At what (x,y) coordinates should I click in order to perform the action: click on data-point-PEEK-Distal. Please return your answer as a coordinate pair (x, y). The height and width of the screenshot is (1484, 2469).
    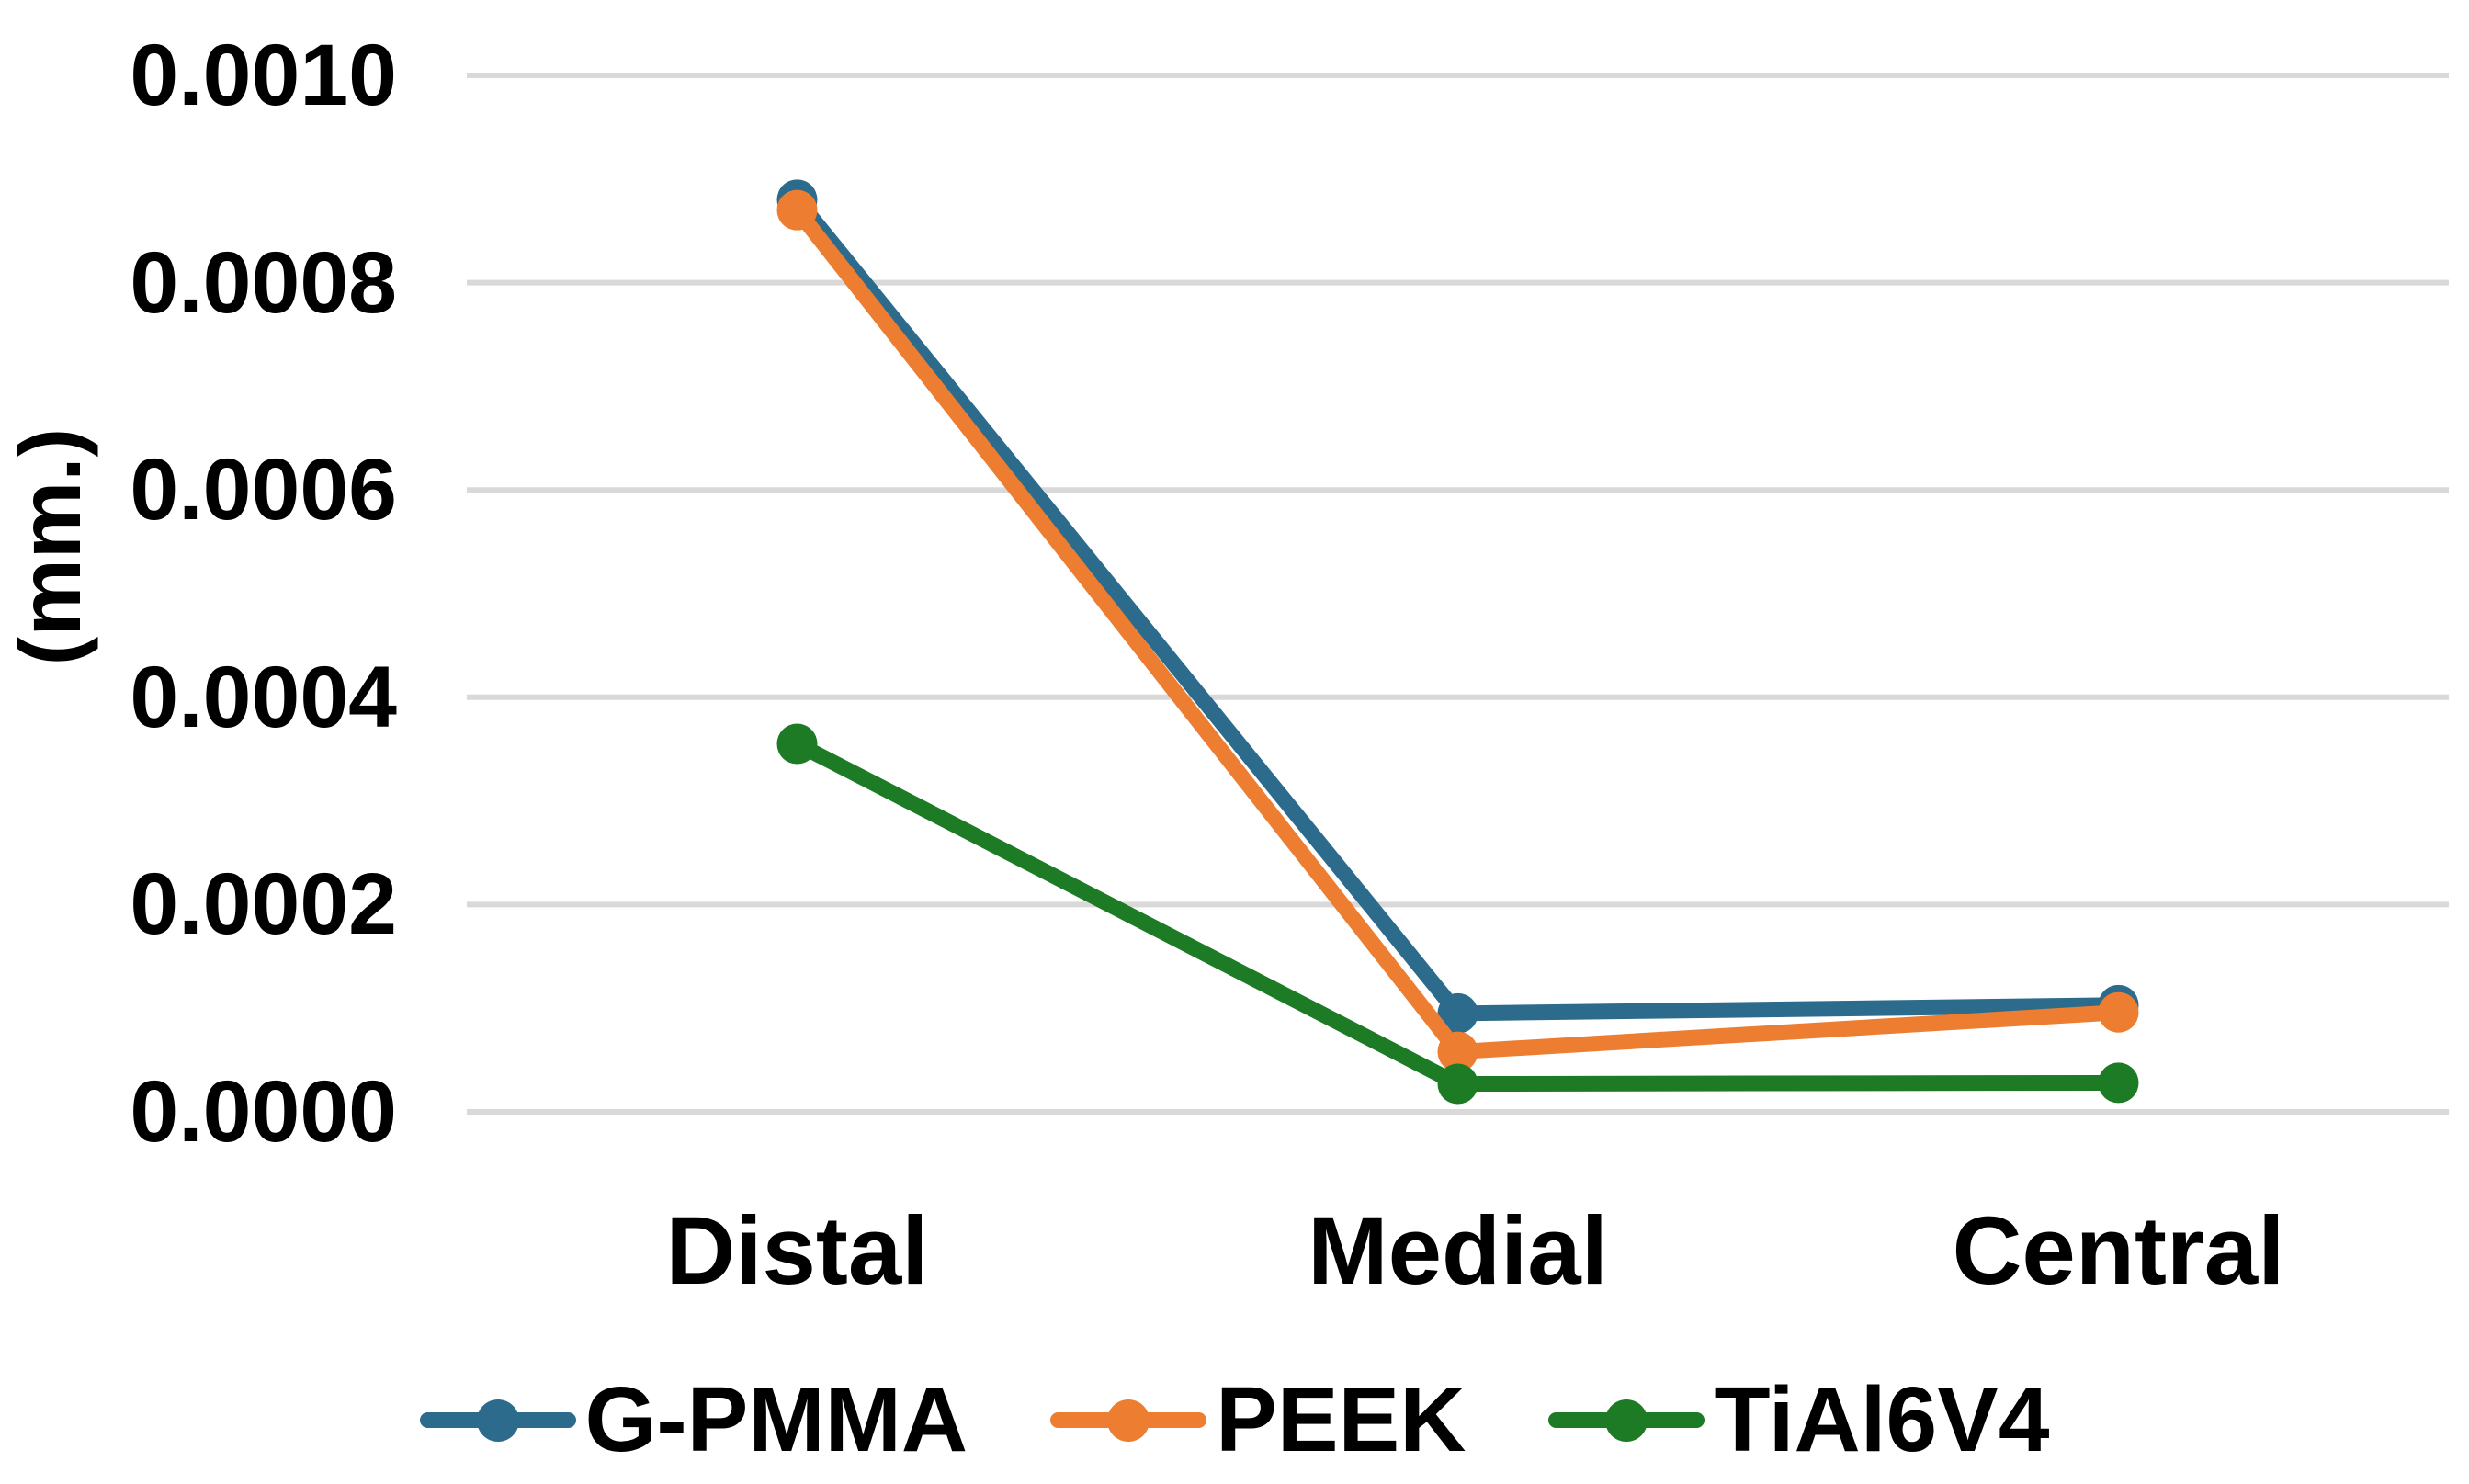
    Looking at the image, I should click on (797, 210).